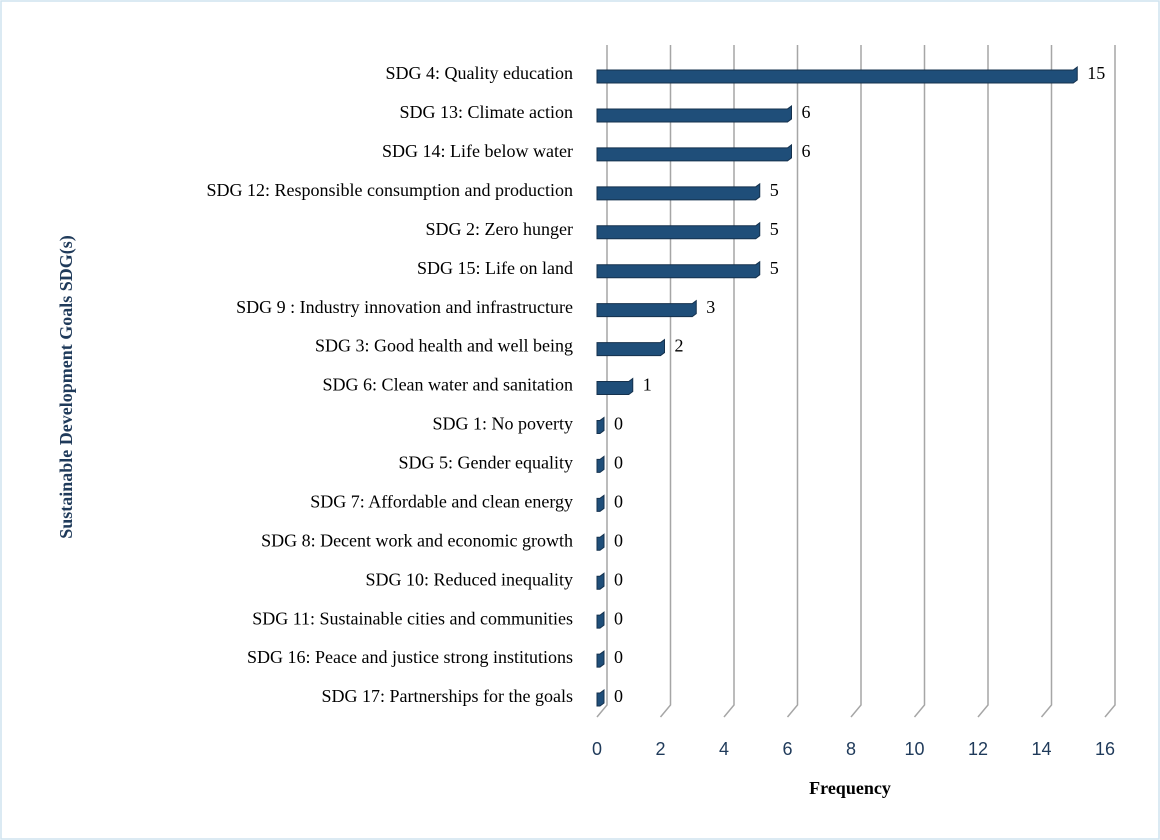  What do you see at coordinates (444, 346) in the screenshot?
I see `y-tick-label: SDG 3: Good health and well being` at bounding box center [444, 346].